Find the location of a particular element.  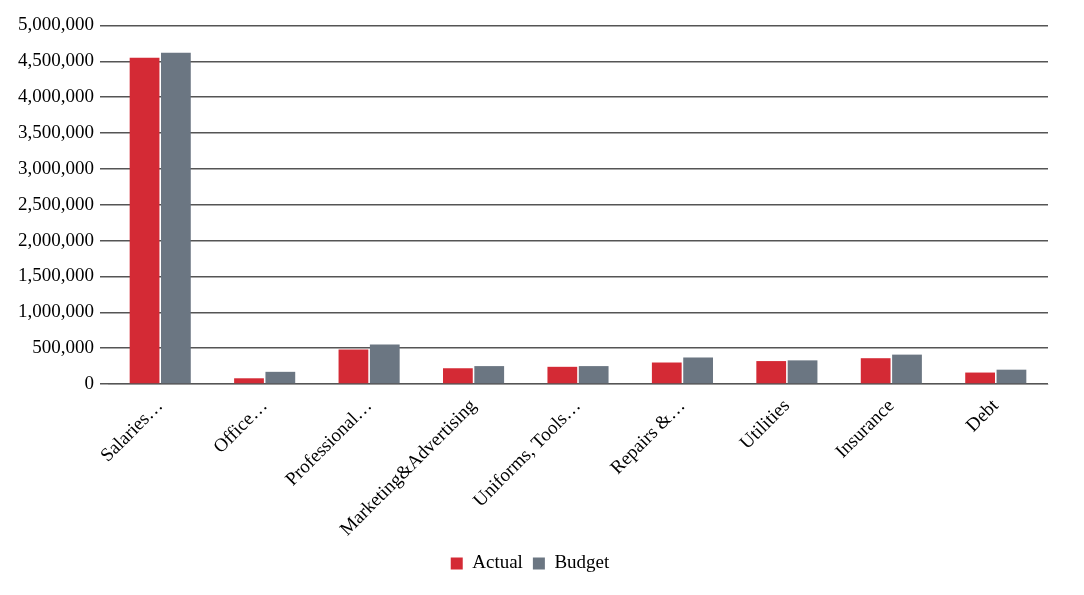

legend-label: Actual is located at coordinates (497, 562).